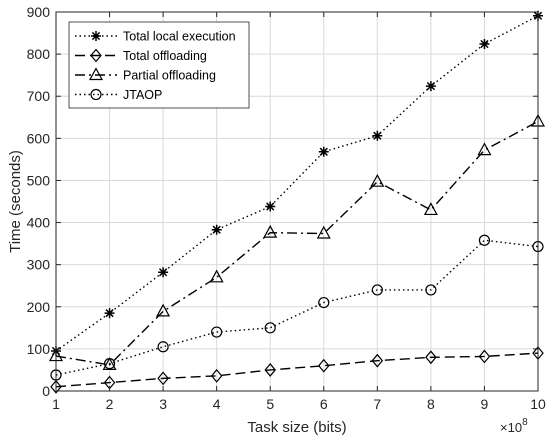  Describe the element at coordinates (485, 404) in the screenshot. I see `x-tick-label: 9` at that location.